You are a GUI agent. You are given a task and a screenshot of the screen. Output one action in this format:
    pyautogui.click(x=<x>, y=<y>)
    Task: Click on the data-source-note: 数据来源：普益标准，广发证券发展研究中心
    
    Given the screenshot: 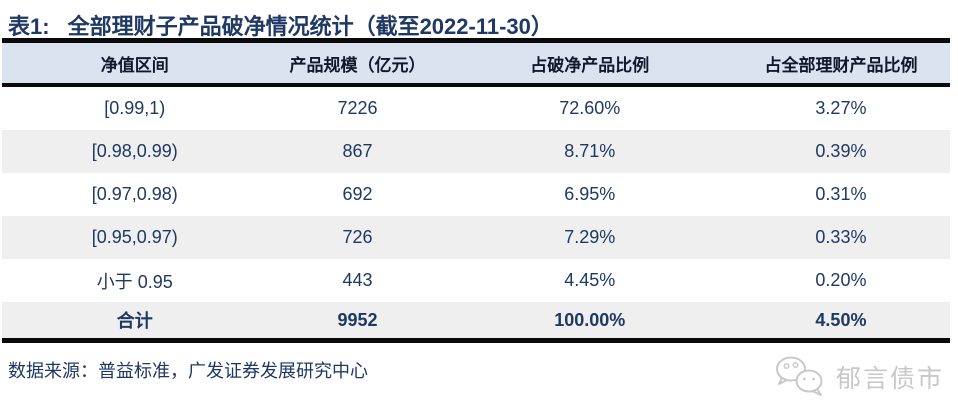 What is the action you would take?
    pyautogui.click(x=188, y=371)
    